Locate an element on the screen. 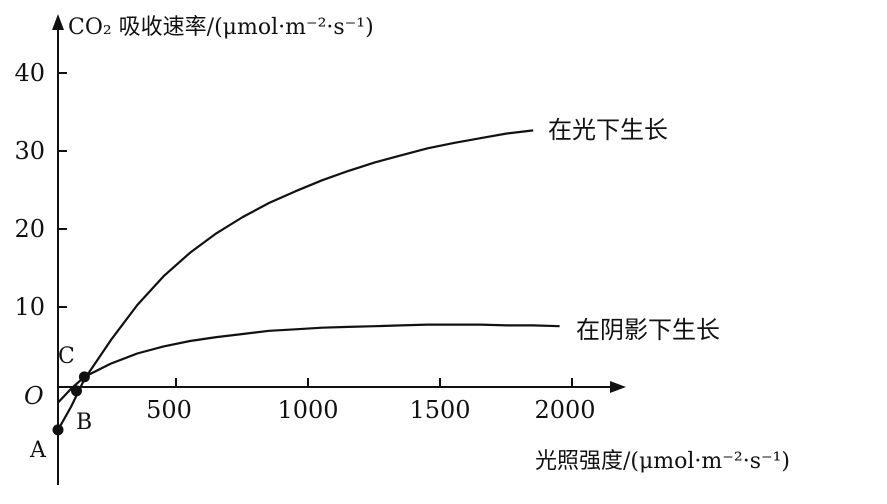 This screenshot has width=887, height=504. origin-label: O is located at coordinates (34, 396).